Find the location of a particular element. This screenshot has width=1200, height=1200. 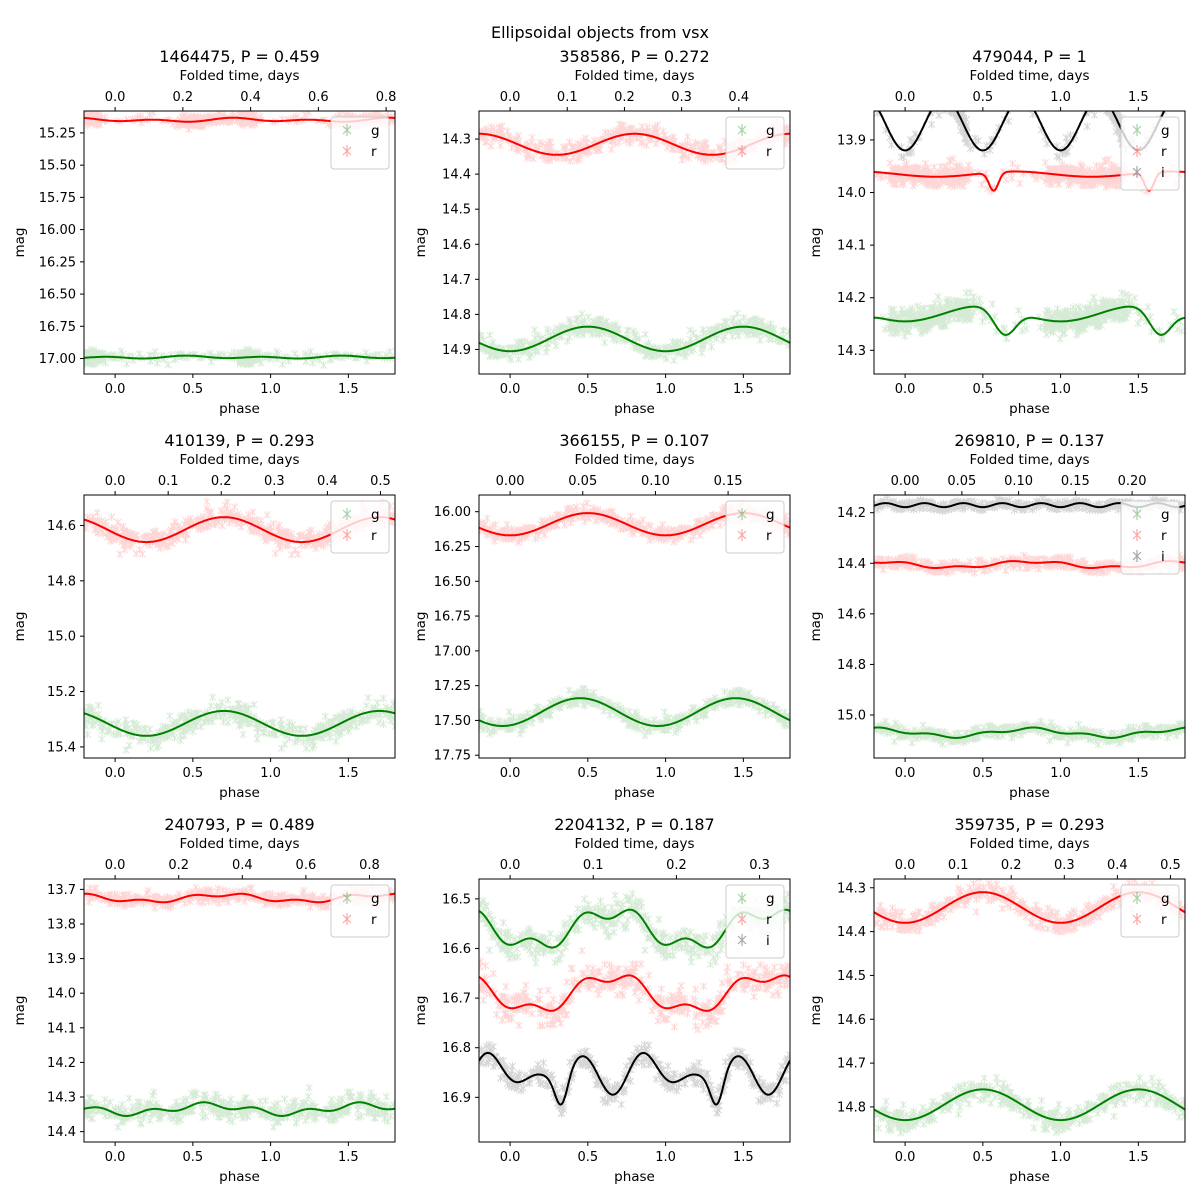

legend: gr is located at coordinates (360, 911).